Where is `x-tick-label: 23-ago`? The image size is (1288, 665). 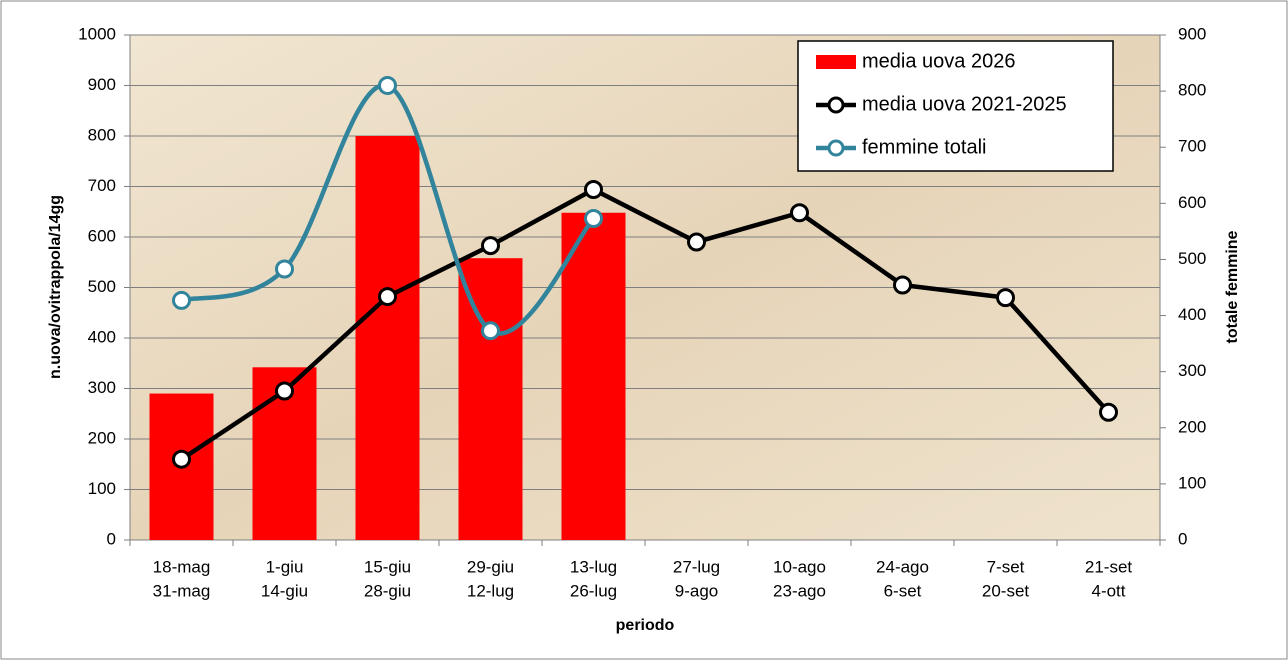 x-tick-label: 23-ago is located at coordinates (799, 590).